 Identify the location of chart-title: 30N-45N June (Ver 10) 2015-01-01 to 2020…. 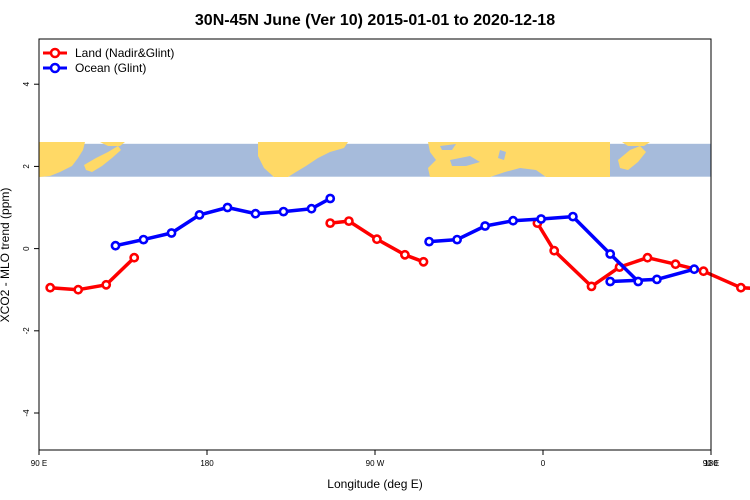
(375, 20).